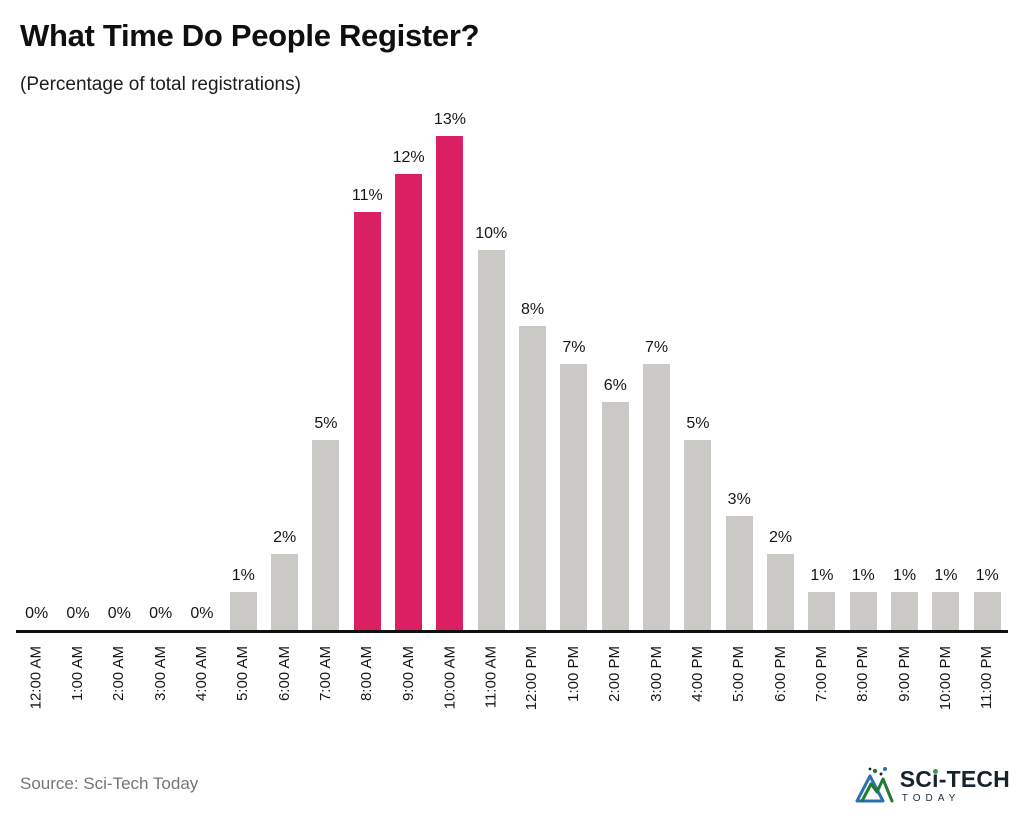  I want to click on x-tick-label: 5:00 AM, so click(243, 674).